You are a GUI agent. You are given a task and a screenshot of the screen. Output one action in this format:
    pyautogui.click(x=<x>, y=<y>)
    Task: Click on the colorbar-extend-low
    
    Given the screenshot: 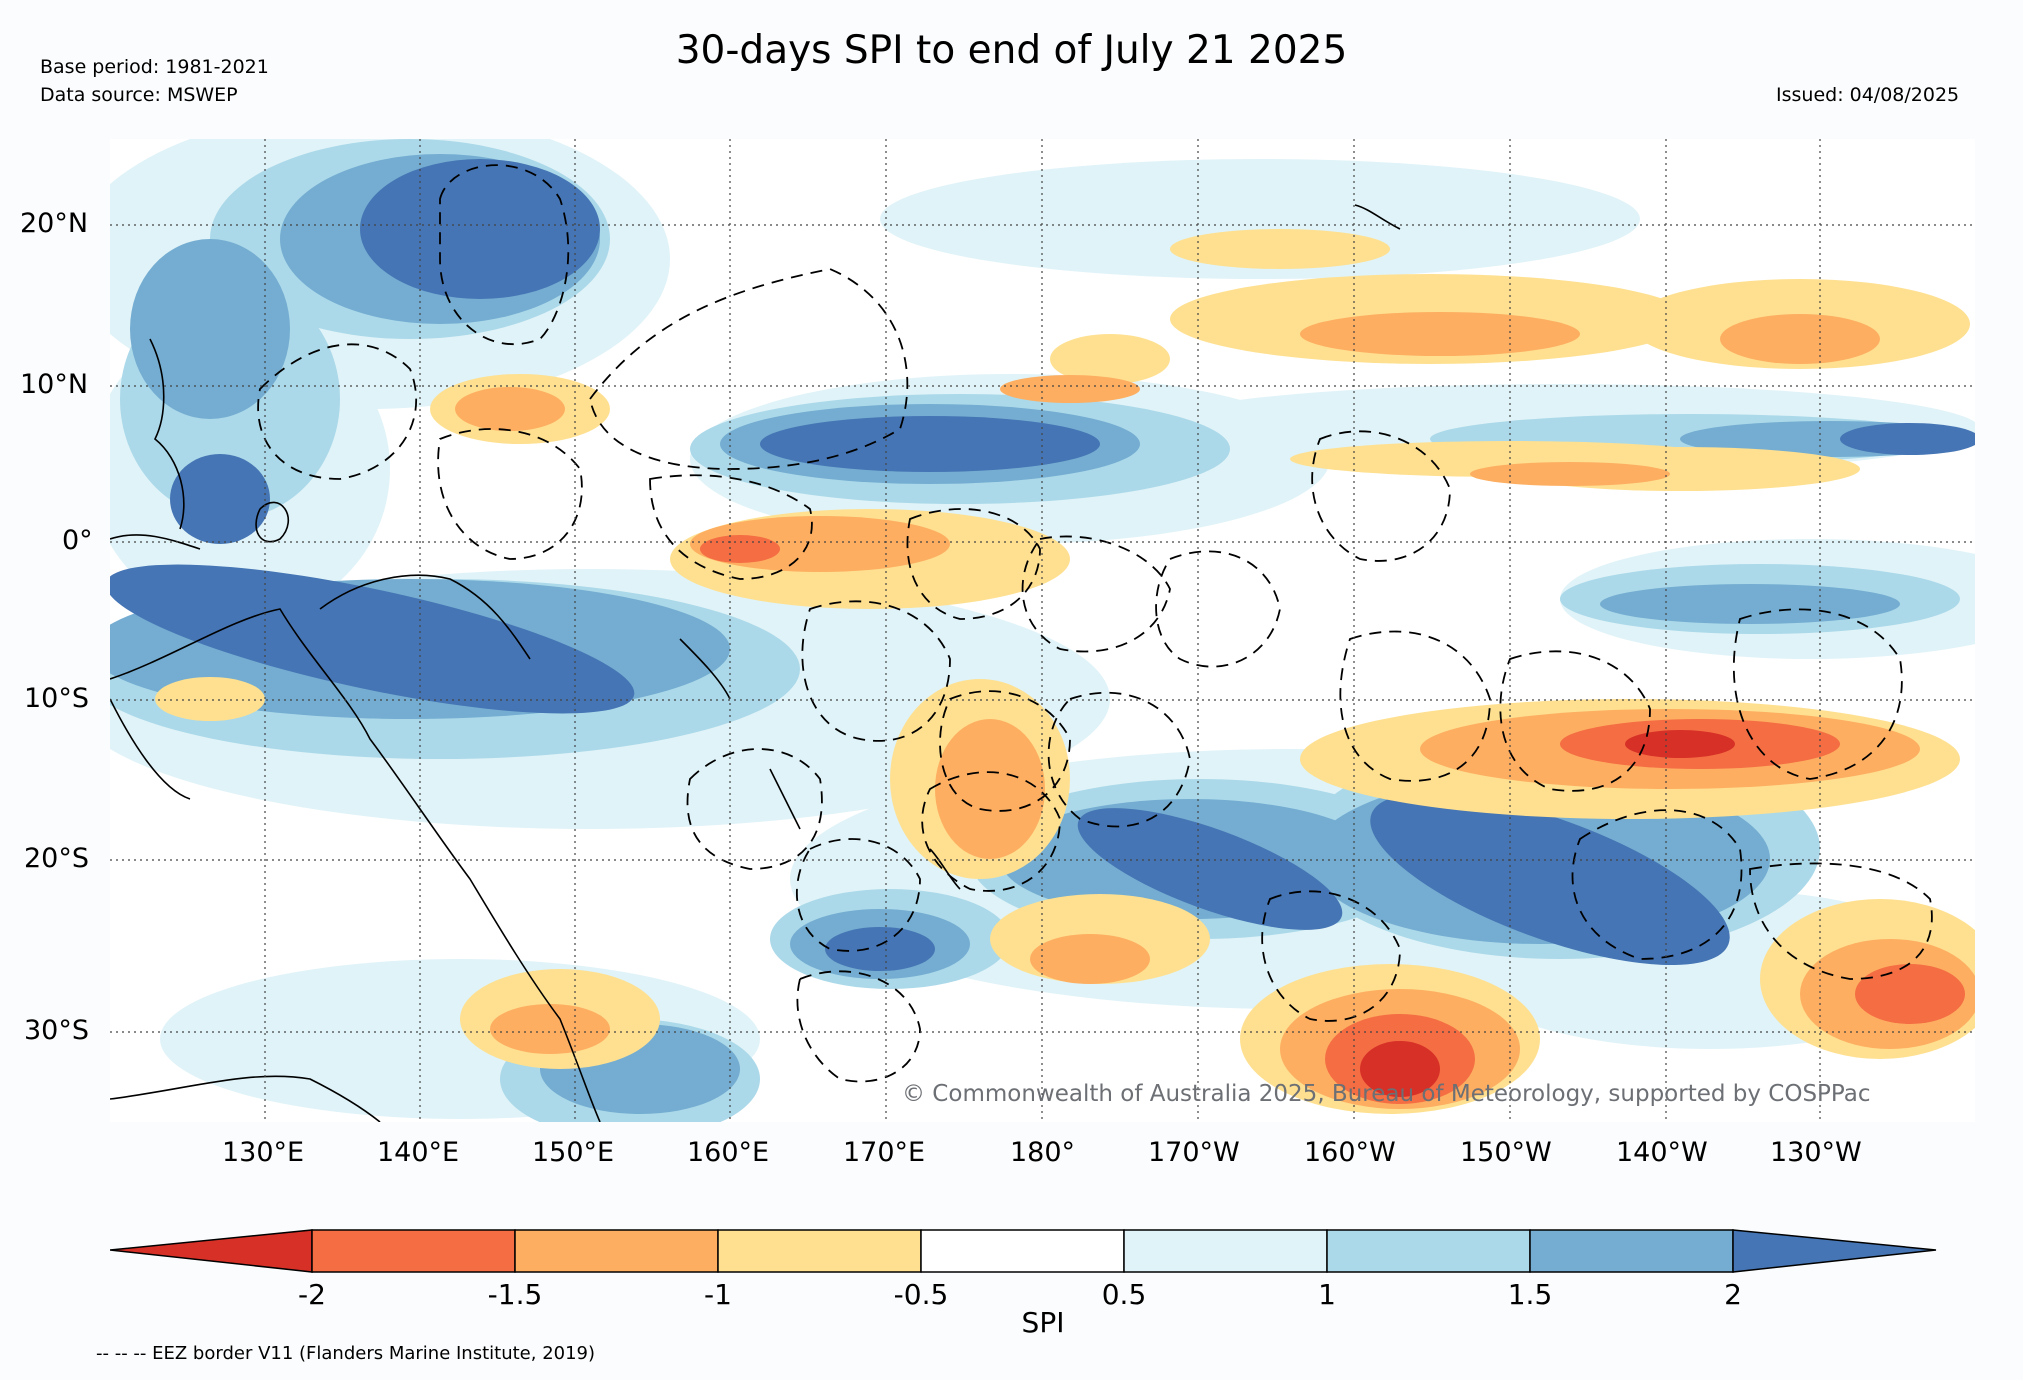 What is the action you would take?
    pyautogui.click(x=211, y=1251)
    